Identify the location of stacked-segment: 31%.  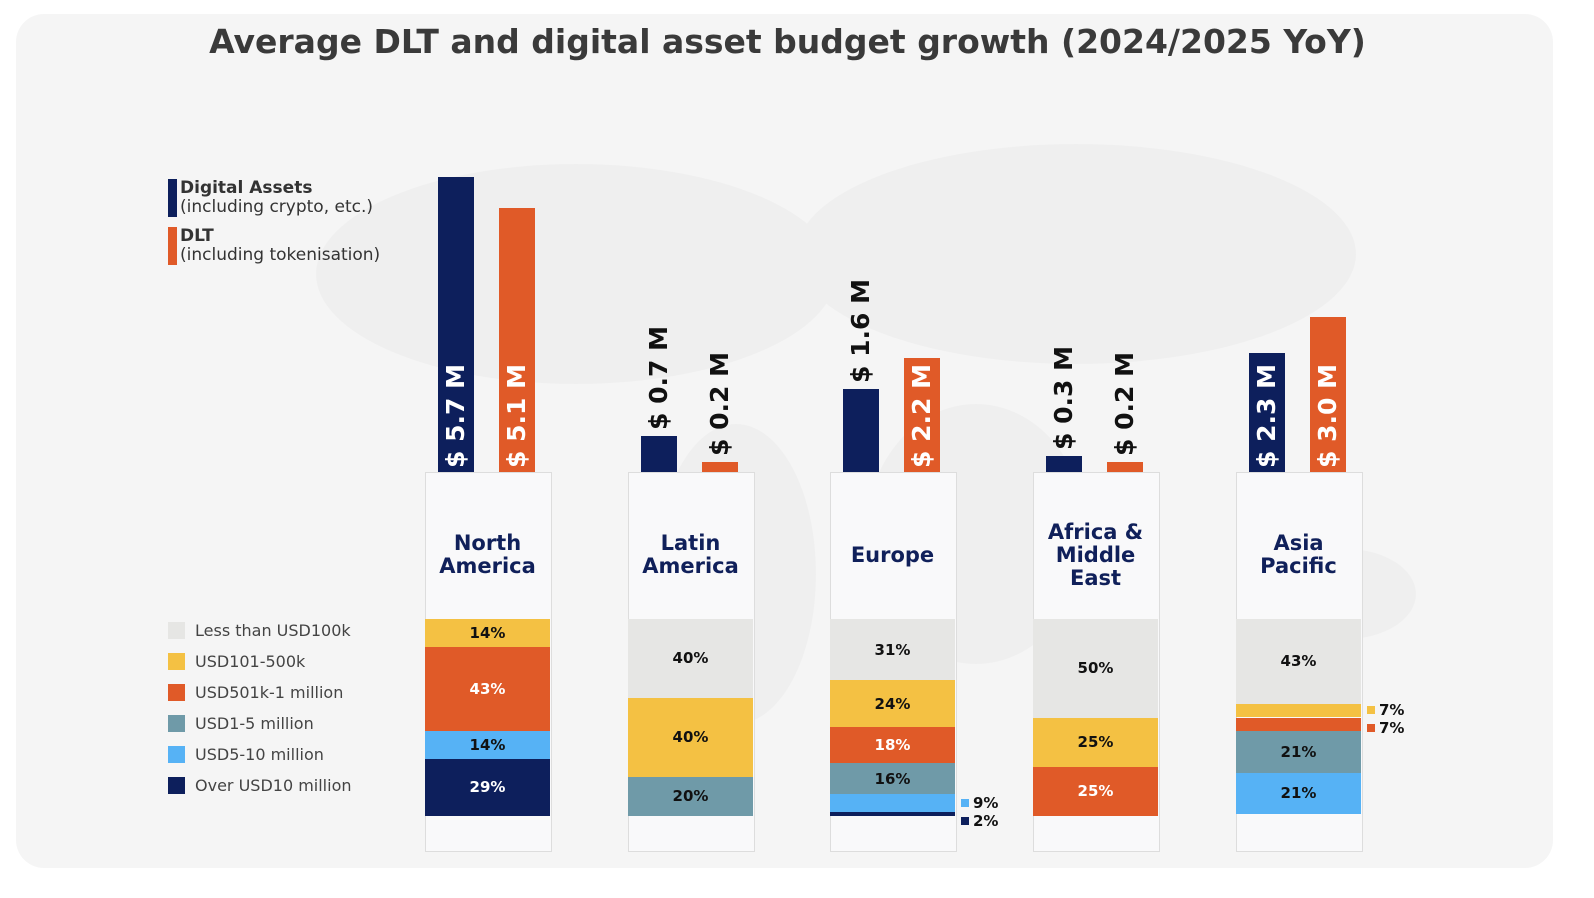
(892, 650).